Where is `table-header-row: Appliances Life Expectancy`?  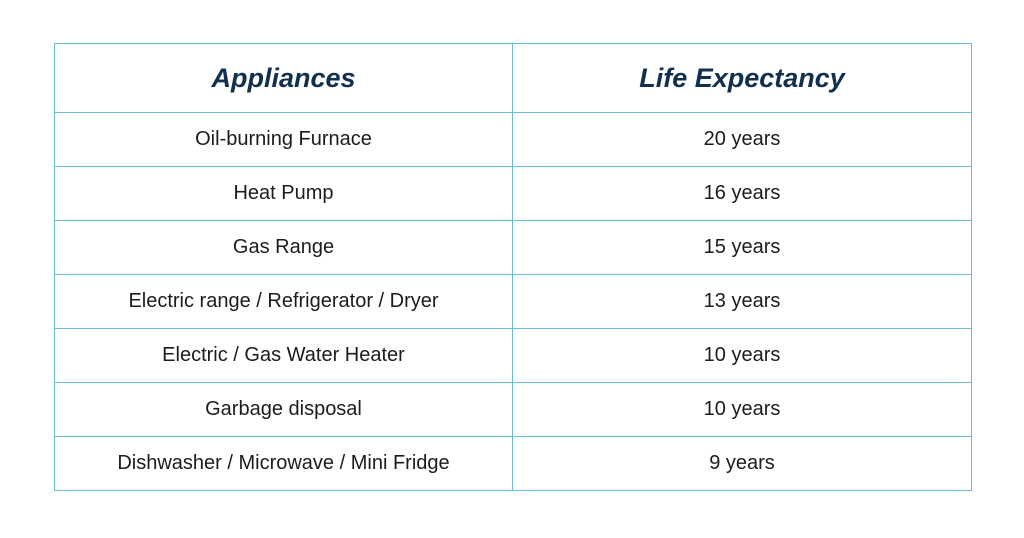
table-header-row: Appliances Life Expectancy is located at coordinates (513, 78).